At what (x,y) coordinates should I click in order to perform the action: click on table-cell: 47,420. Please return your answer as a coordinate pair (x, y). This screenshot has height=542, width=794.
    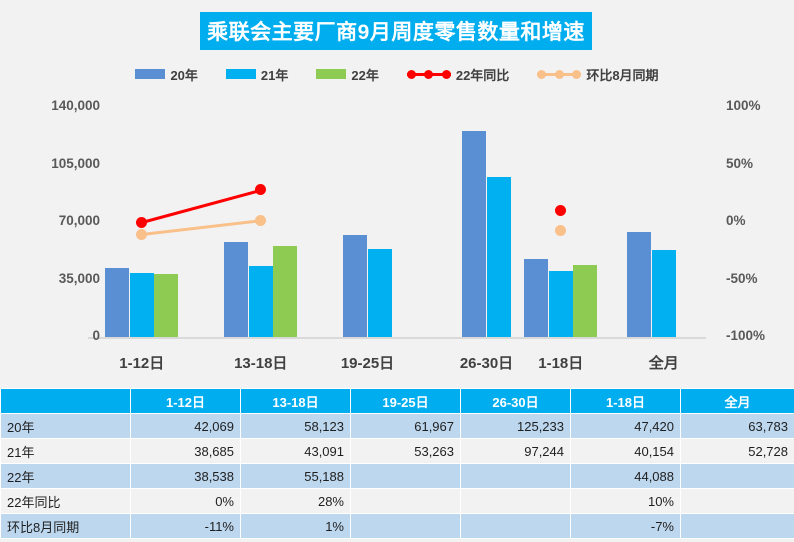
    Looking at the image, I should click on (625, 426).